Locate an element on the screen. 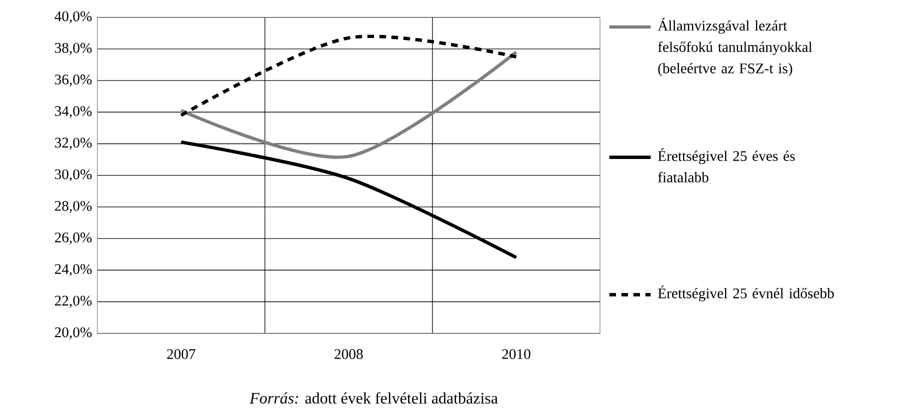  y-tick-label: 40,0% is located at coordinates (73, 17).